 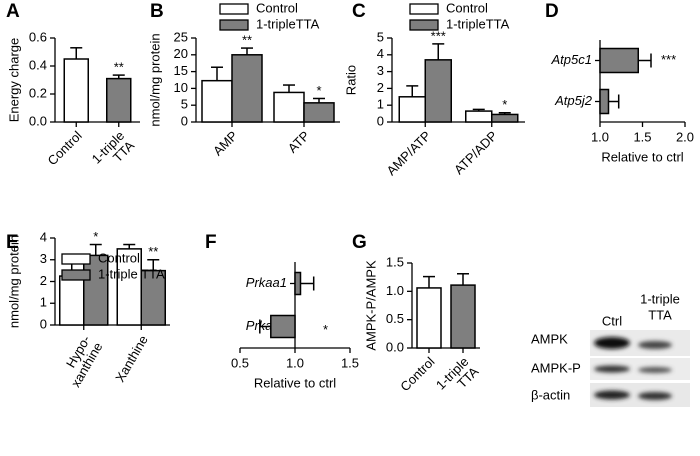 What do you see at coordinates (38, 92) in the screenshot?
I see `y-tick-label: 0.2` at bounding box center [38, 92].